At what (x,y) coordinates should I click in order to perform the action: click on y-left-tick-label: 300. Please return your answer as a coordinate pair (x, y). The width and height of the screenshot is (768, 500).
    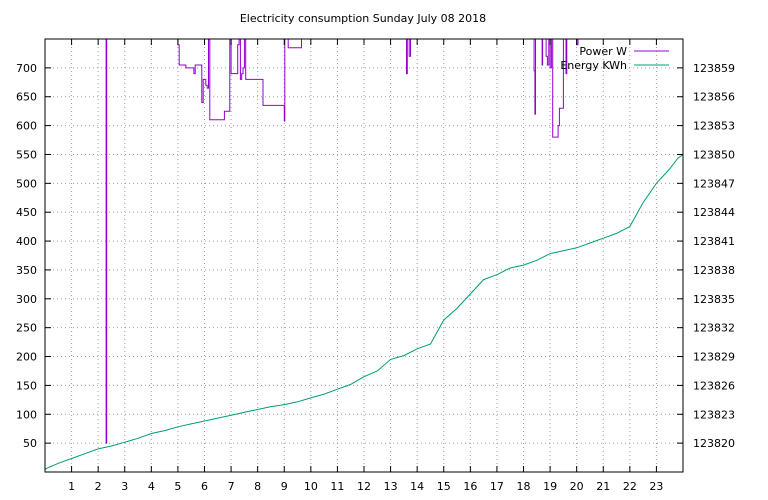
    Looking at the image, I should click on (26, 299).